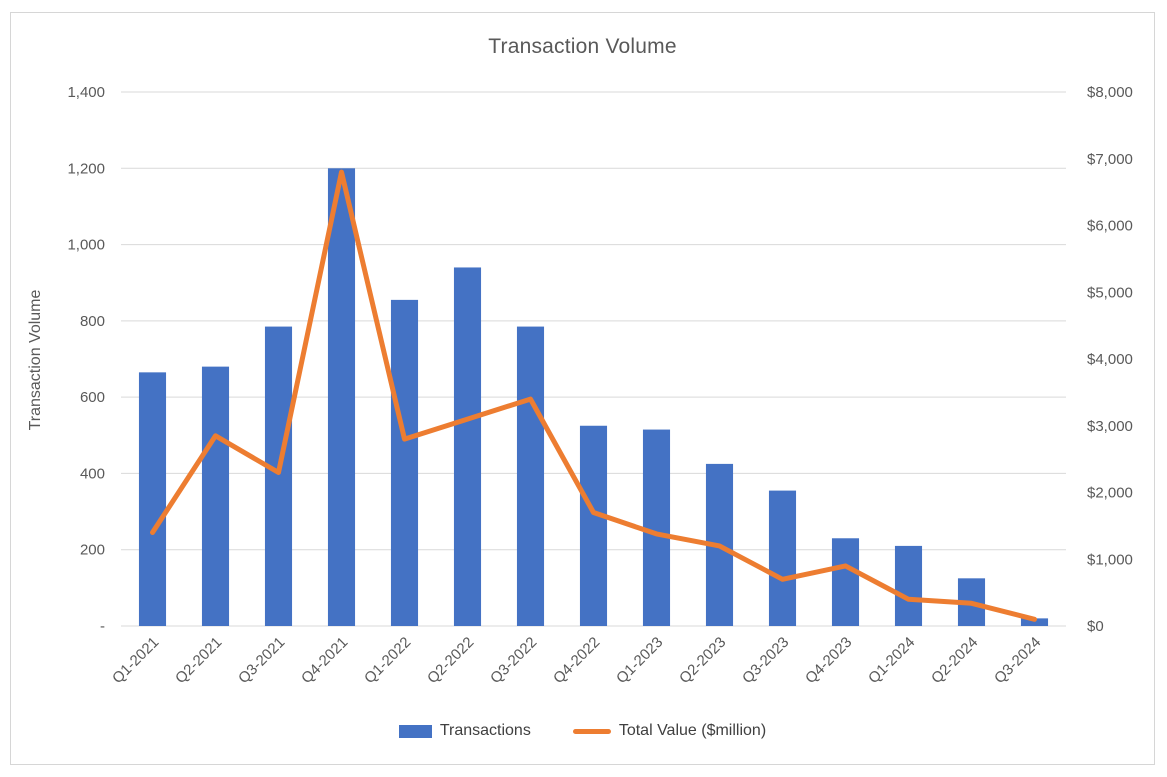 This screenshot has height=777, width=1167. What do you see at coordinates (135, 660) in the screenshot?
I see `x-axis-tick-label: Q1-2021` at bounding box center [135, 660].